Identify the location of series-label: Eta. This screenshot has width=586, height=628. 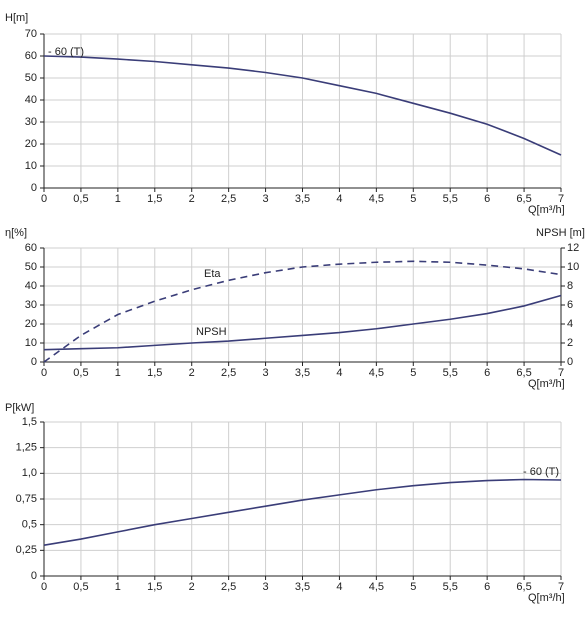
(212, 274).